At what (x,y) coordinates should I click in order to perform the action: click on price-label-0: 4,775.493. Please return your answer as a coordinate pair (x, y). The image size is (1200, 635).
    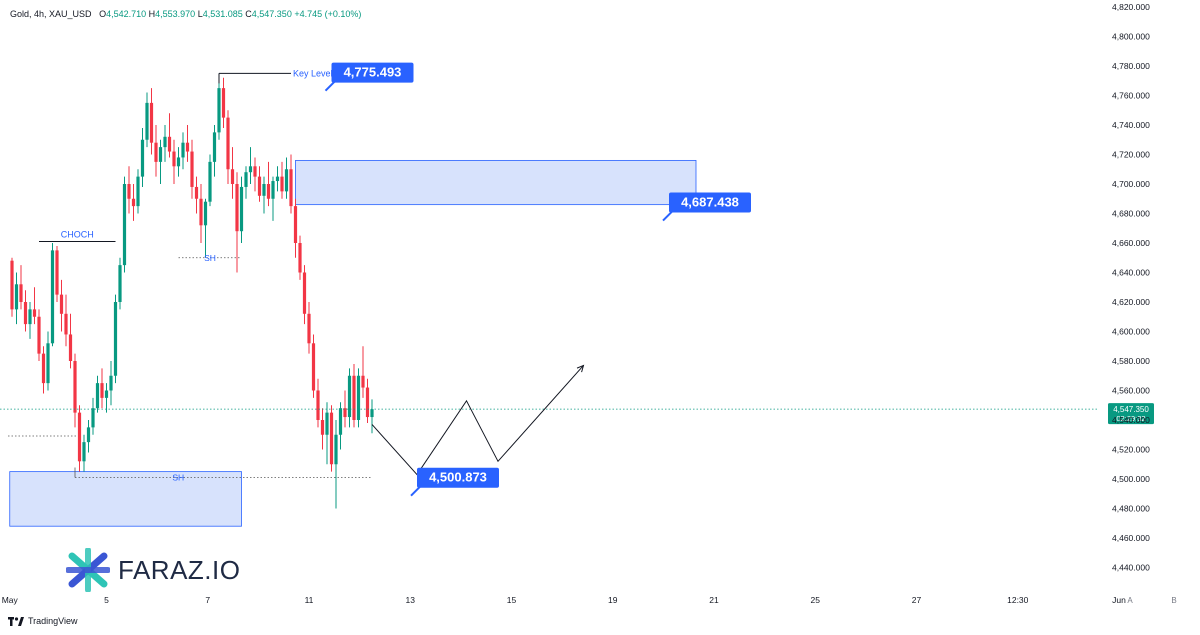
    Looking at the image, I should click on (369, 77).